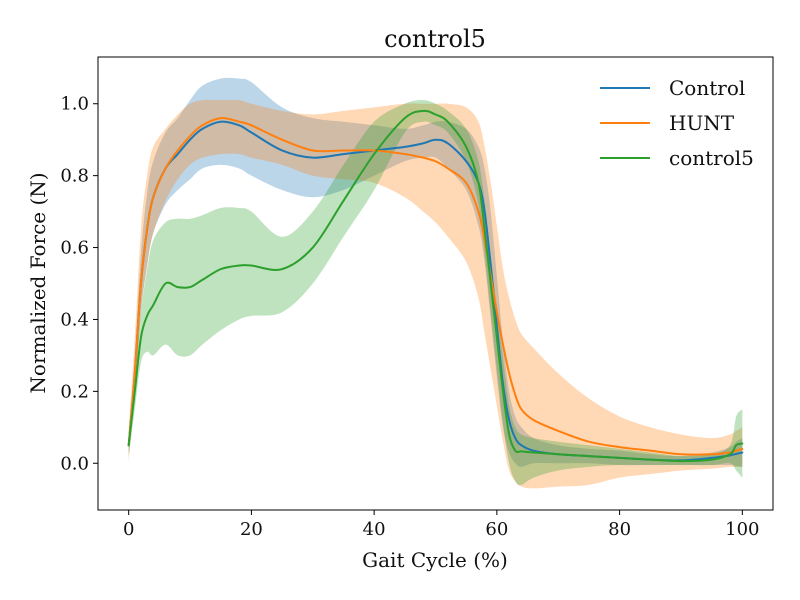 Image resolution: width=800 pixels, height=600 pixels. Describe the element at coordinates (702, 123) in the screenshot. I see `legend-label-hunt: HUNT` at that location.